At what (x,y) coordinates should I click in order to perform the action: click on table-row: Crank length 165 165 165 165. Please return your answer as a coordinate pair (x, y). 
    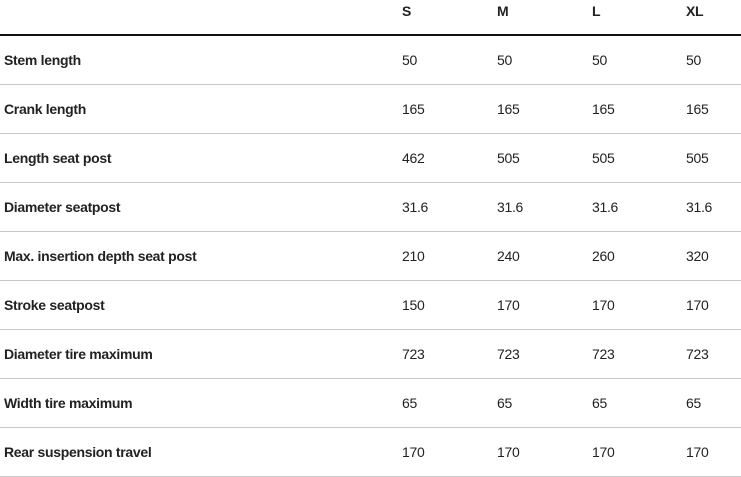
    Looking at the image, I should click on (370, 109).